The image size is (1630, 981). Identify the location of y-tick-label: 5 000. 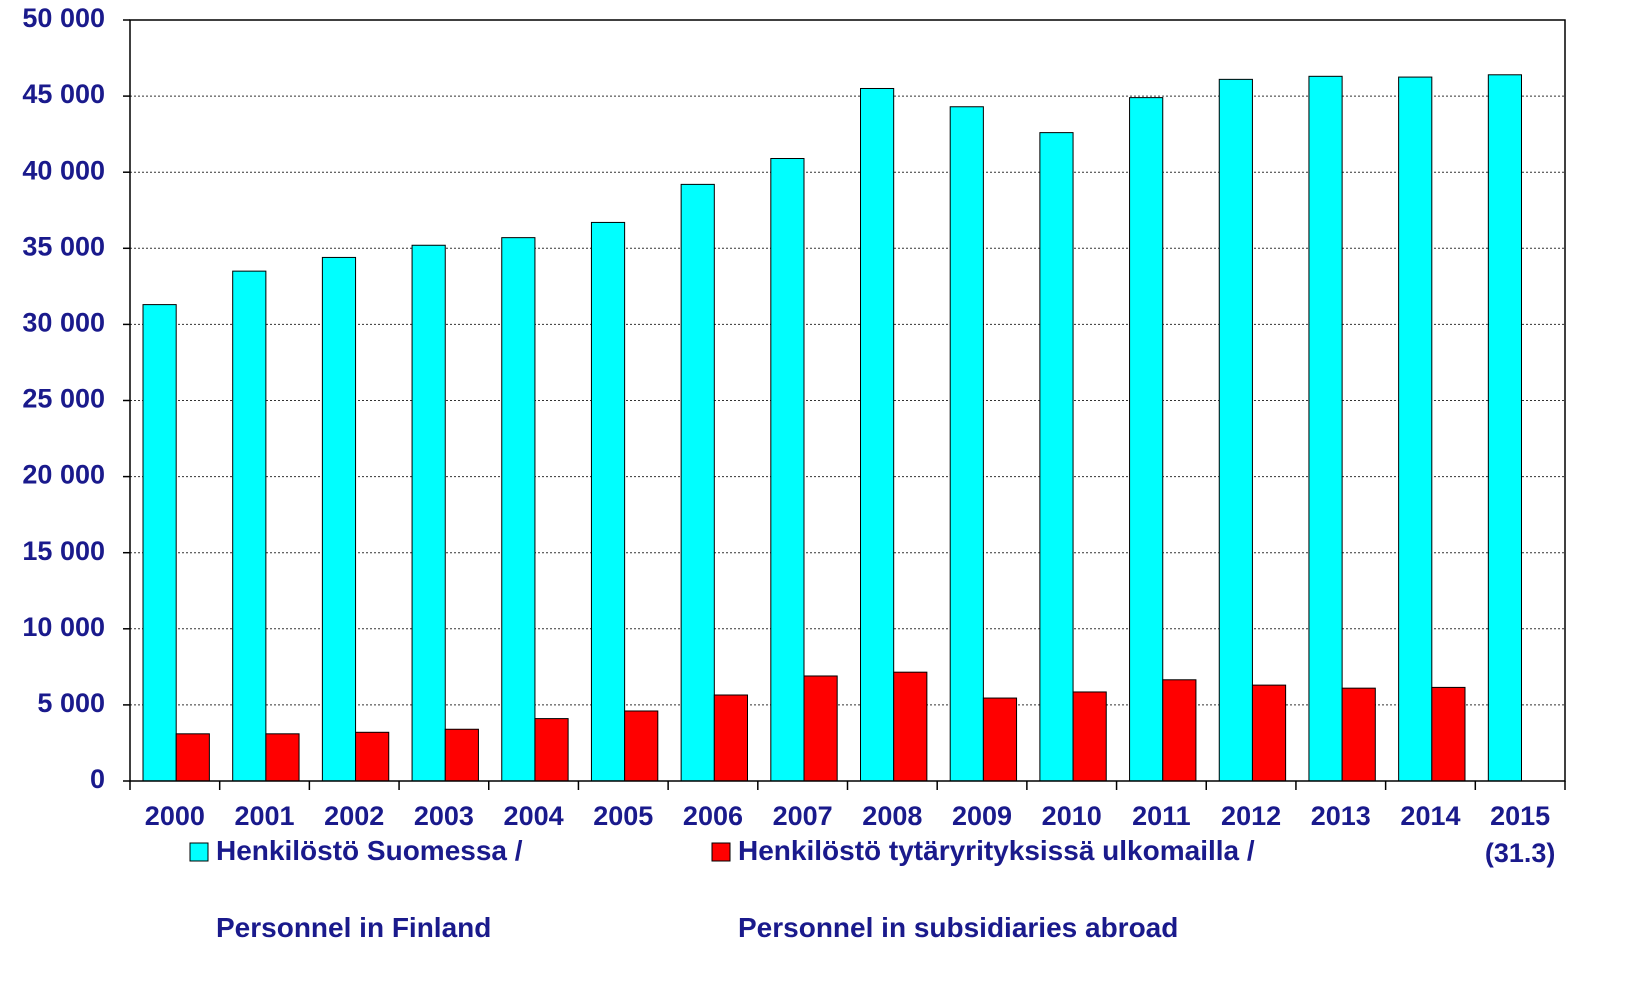
(71, 703).